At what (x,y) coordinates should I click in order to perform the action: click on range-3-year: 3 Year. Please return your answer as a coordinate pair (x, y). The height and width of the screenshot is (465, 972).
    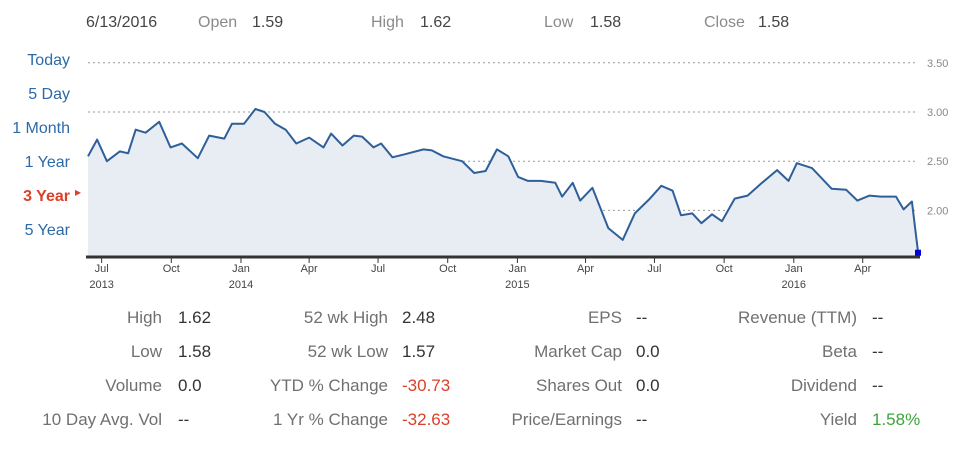
    Looking at the image, I should click on (40, 195).